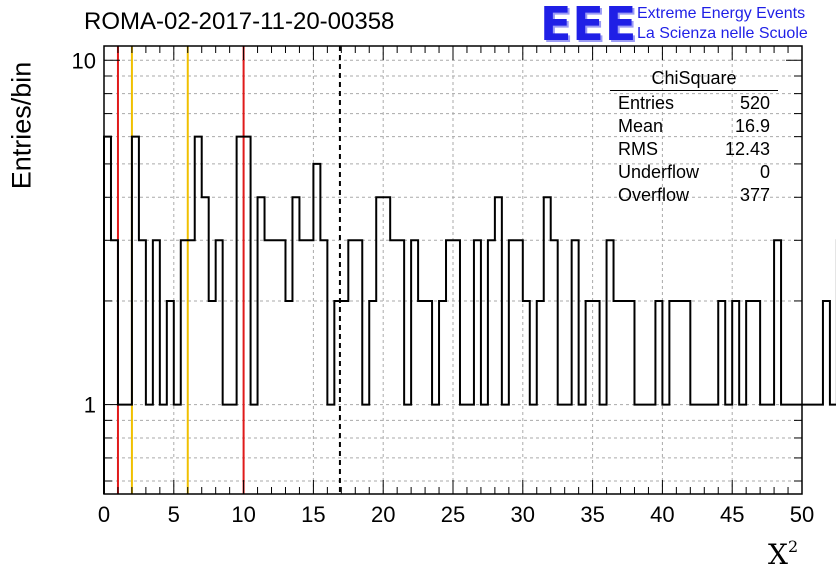 The image size is (836, 572). Describe the element at coordinates (694, 148) in the screenshot. I see `stats-row-rms: RMS 12.43` at that location.